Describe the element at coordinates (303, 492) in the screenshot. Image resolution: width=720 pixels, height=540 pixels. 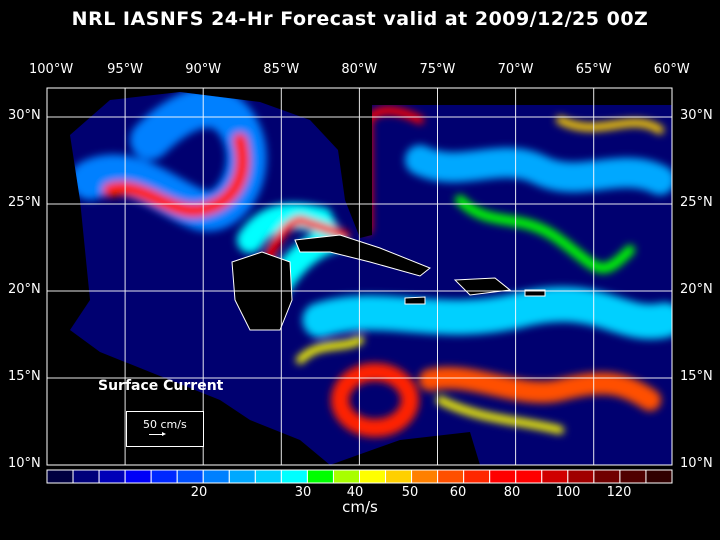
I see `colorbar-tick-label: 30` at that location.